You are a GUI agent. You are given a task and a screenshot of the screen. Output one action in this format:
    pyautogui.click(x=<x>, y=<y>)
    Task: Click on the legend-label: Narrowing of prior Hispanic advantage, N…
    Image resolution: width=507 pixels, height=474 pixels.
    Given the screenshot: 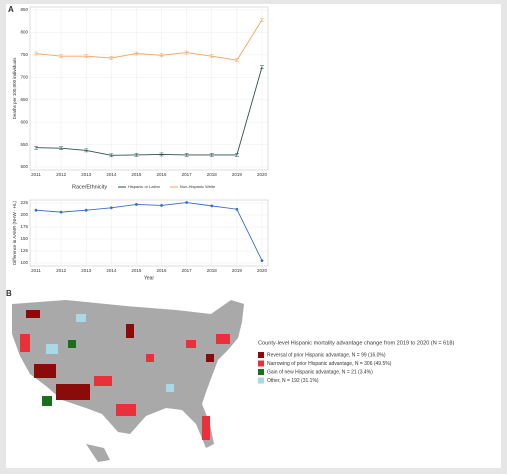 What is the action you would take?
    pyautogui.click(x=329, y=364)
    